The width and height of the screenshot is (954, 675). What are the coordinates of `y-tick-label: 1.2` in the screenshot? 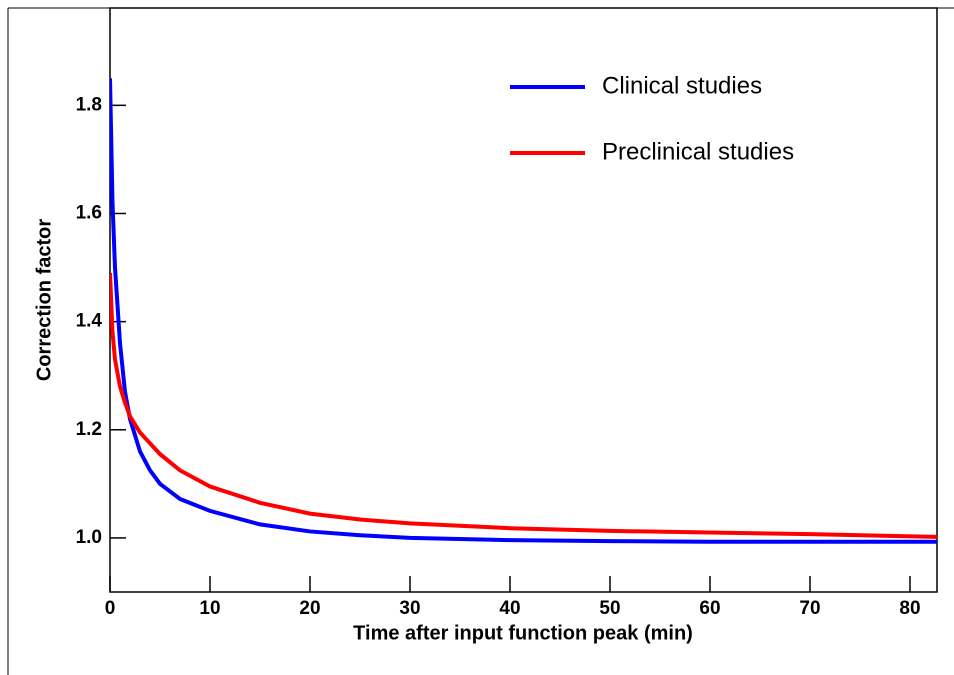 It's located at (89, 429).